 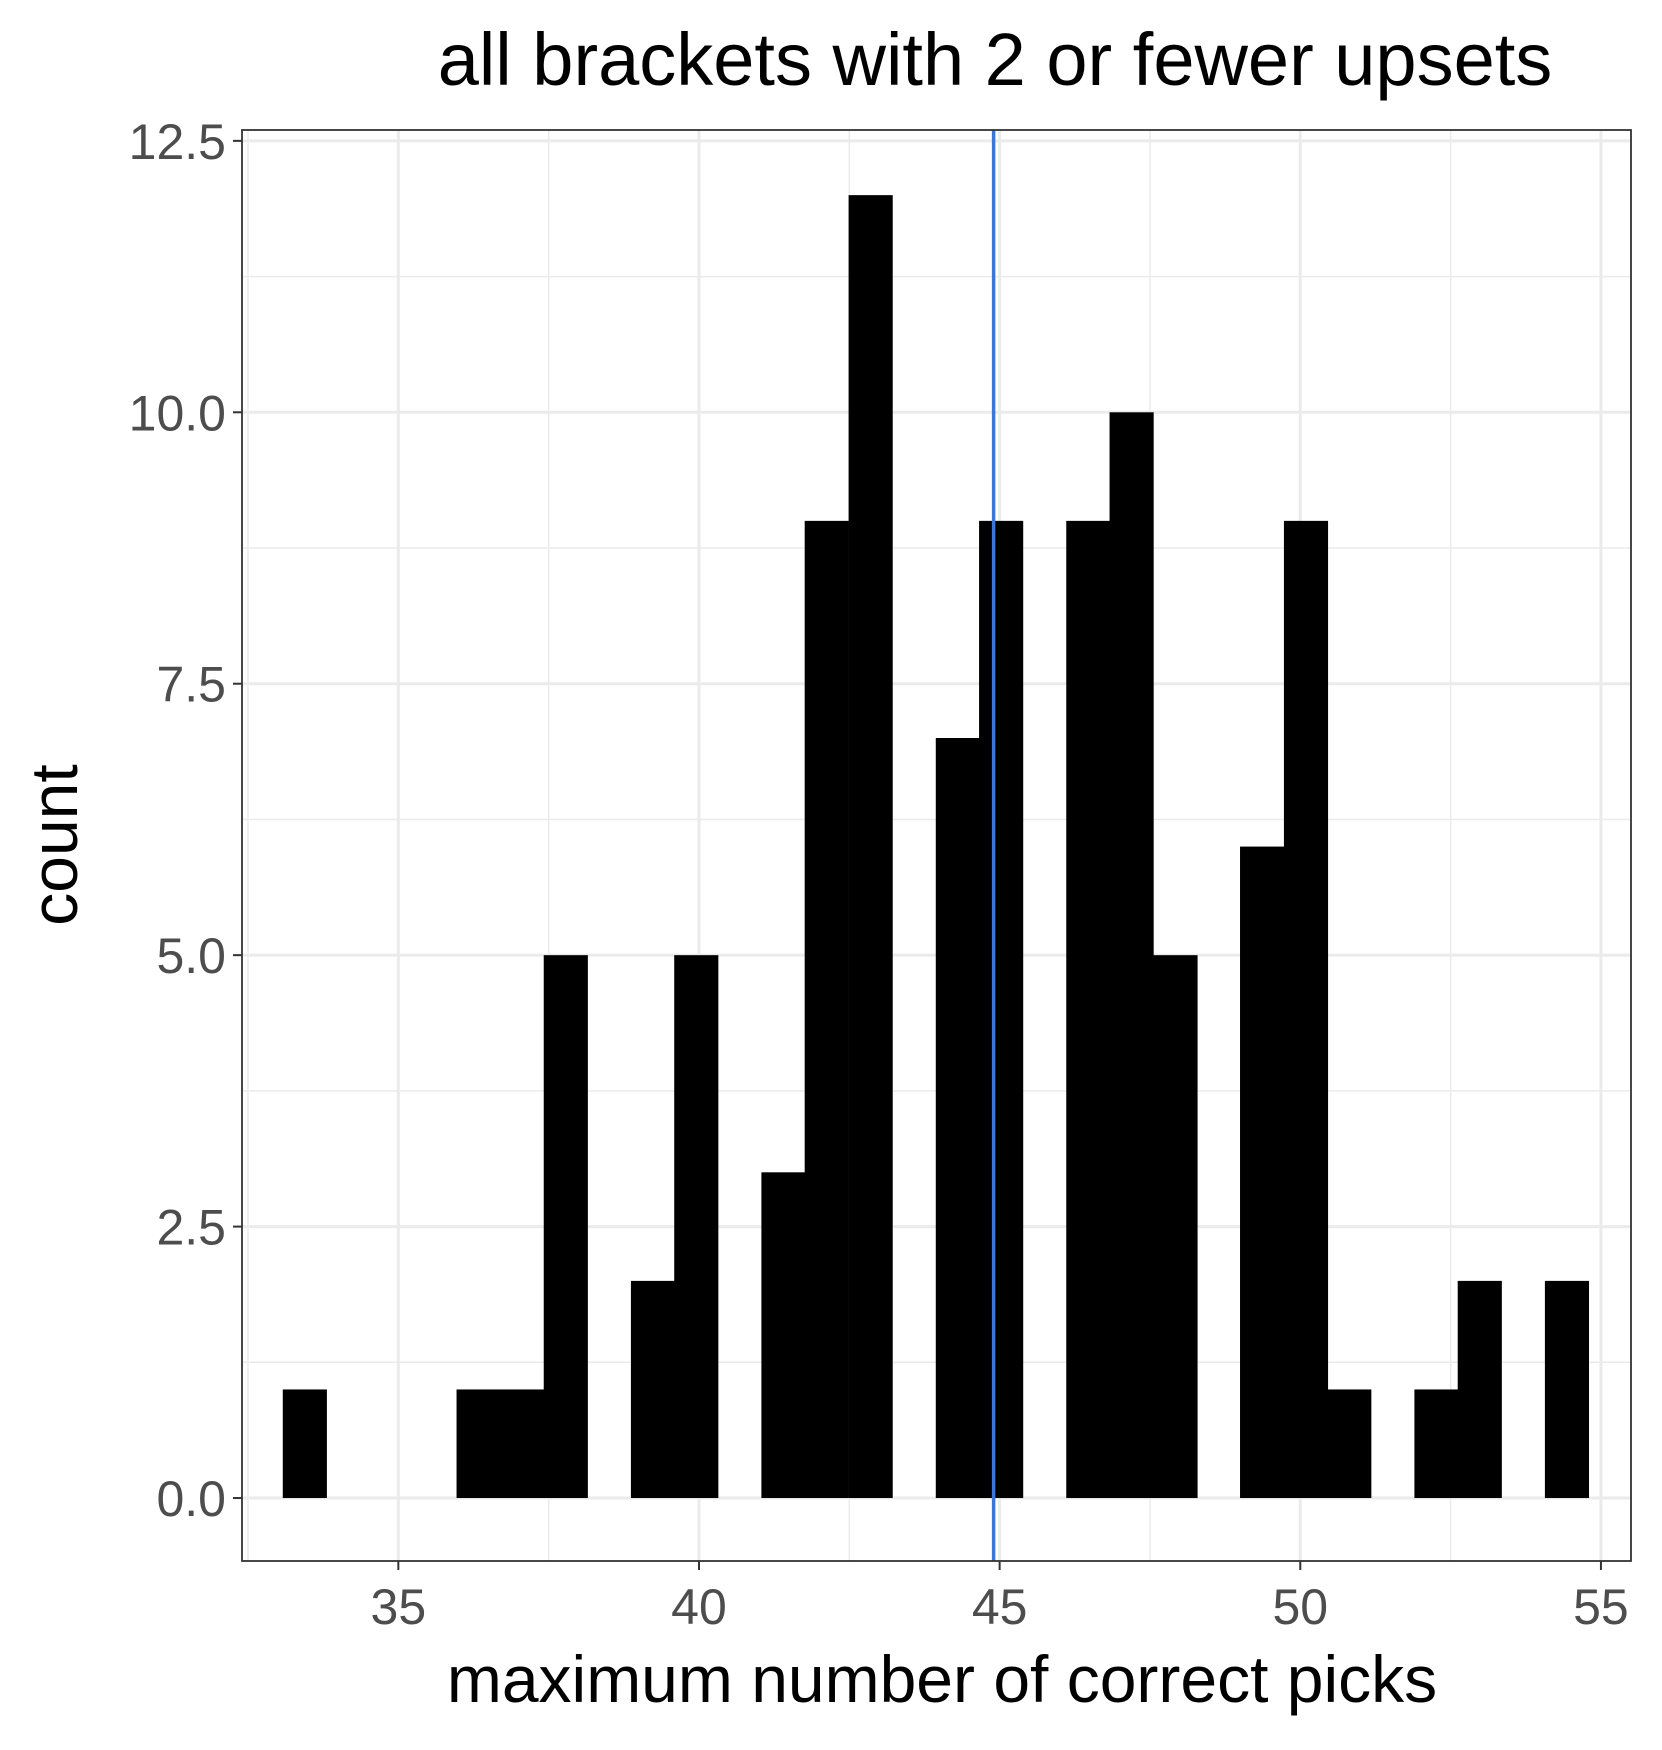 What do you see at coordinates (191, 956) in the screenshot?
I see `y-tick-label: 5.0` at bounding box center [191, 956].